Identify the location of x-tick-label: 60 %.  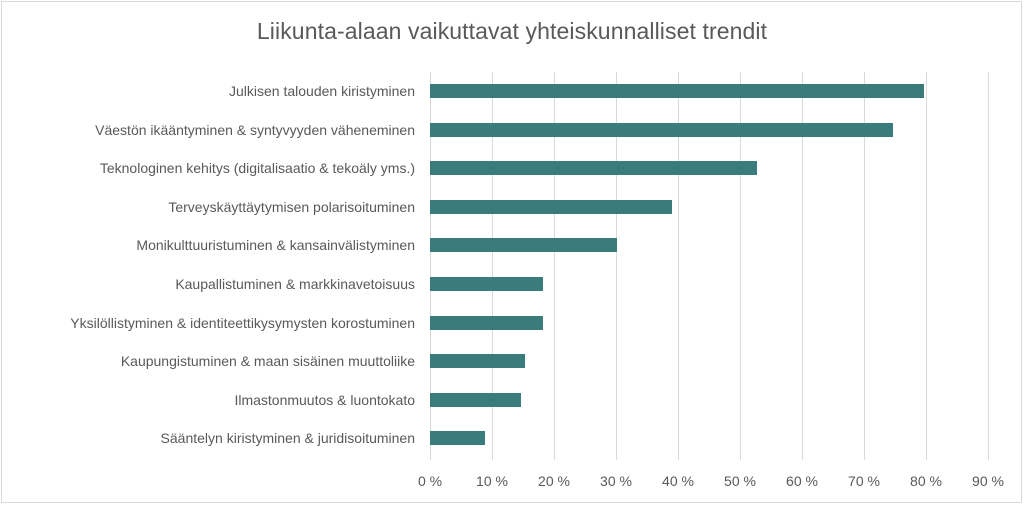
(802, 481).